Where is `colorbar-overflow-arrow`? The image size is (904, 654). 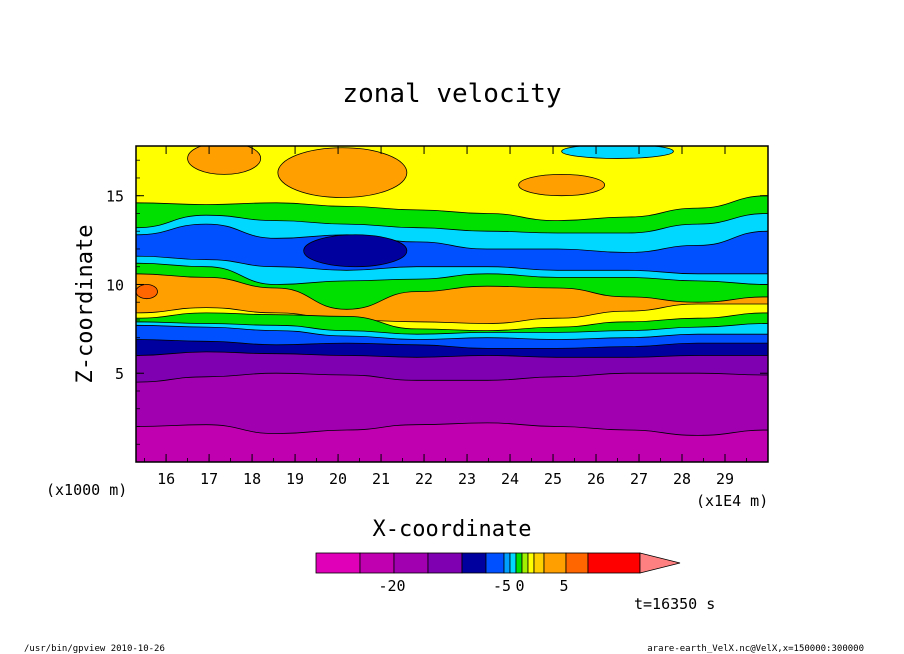 colorbar-overflow-arrow is located at coordinates (660, 563).